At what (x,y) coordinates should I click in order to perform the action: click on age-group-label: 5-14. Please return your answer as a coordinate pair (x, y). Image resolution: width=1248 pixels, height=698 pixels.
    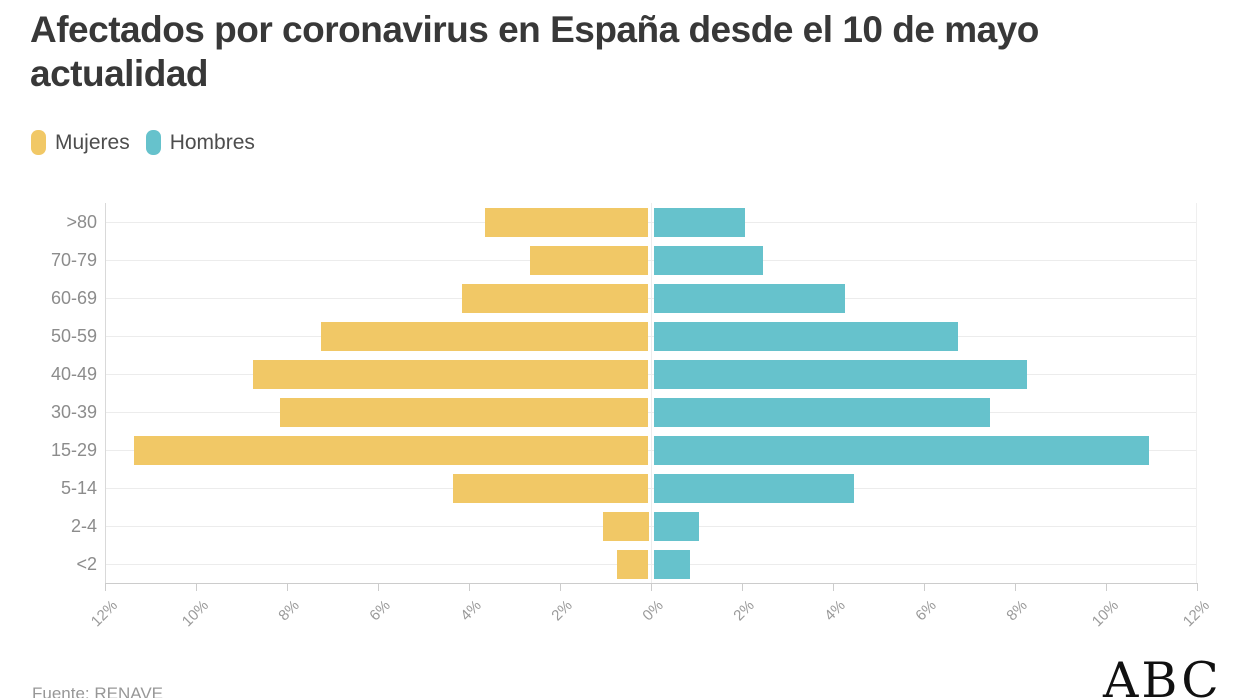
    Looking at the image, I should click on (78, 488).